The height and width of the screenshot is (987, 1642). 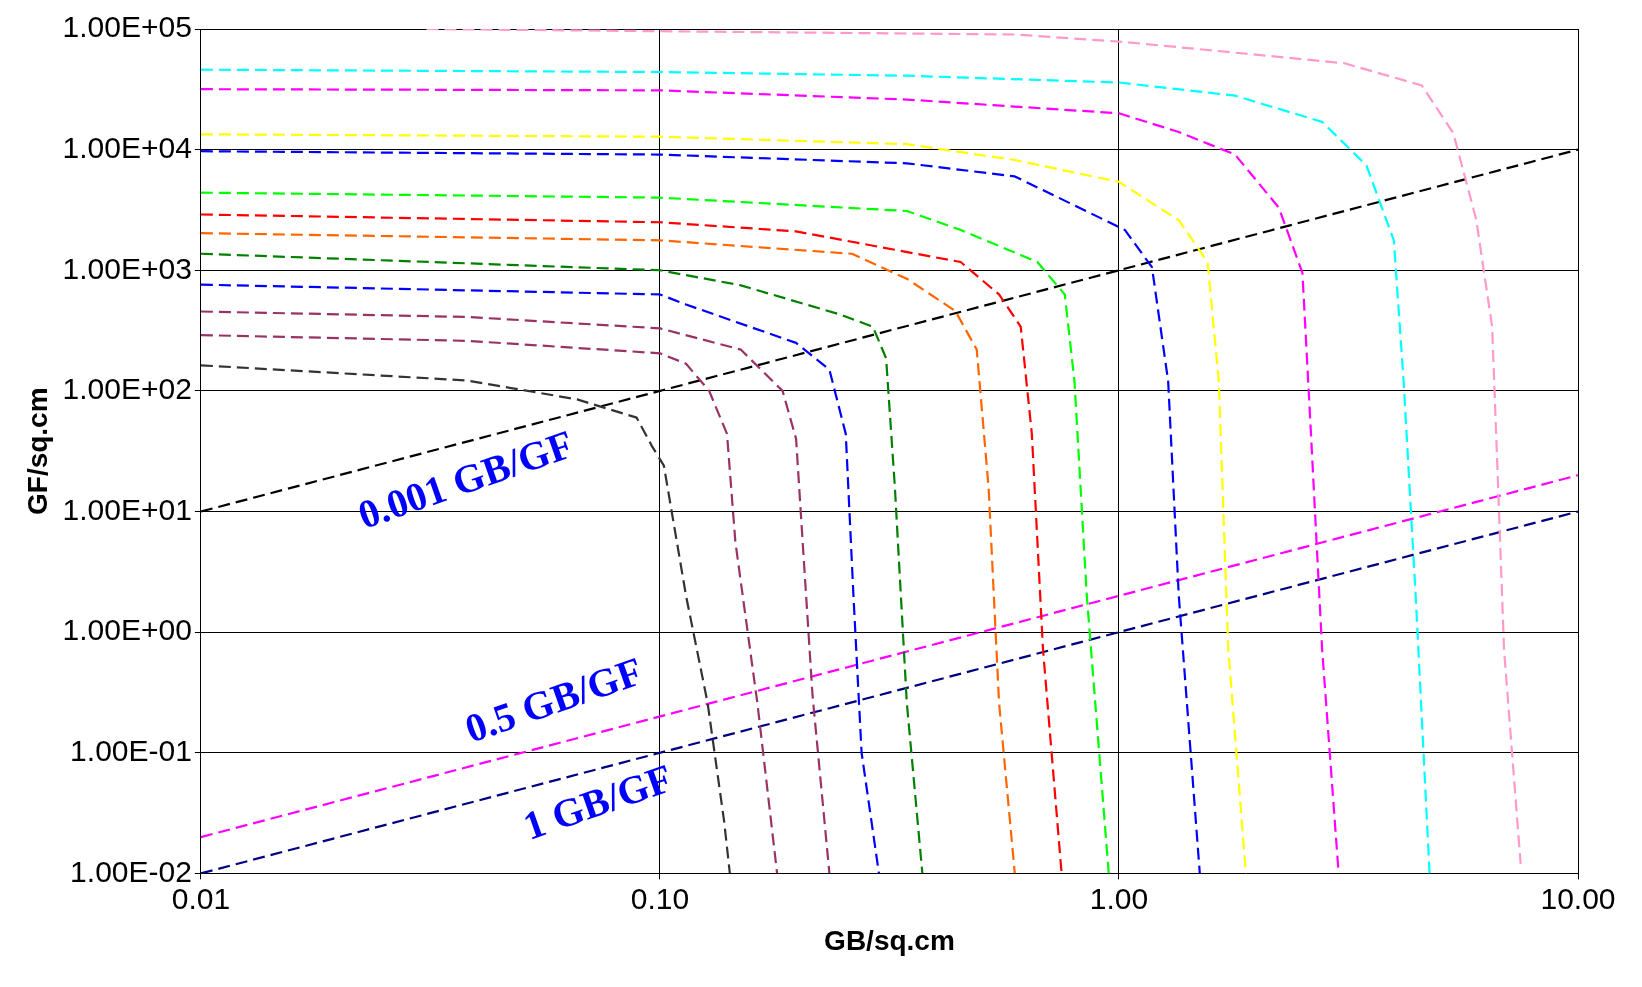 I want to click on y-tick-label: 1.00E+02, so click(x=127, y=389).